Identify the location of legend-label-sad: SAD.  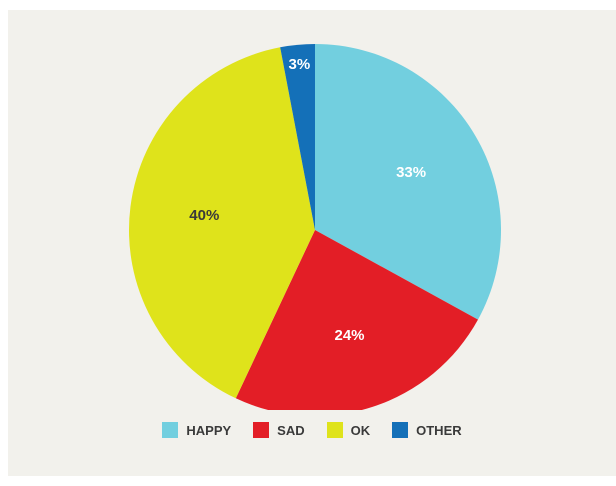
(291, 430).